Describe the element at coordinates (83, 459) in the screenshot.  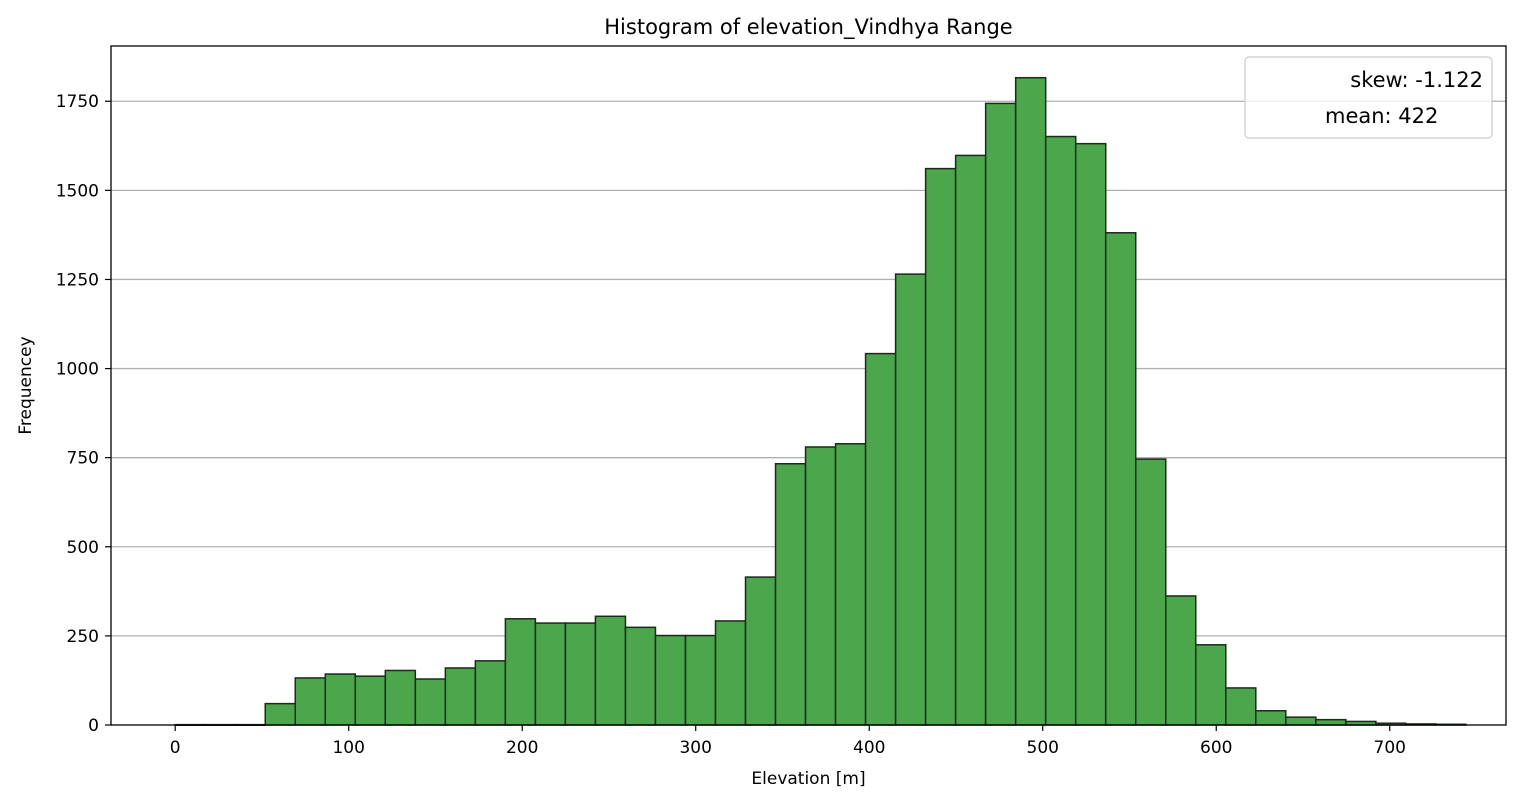
I see `y-tick-label: 750` at that location.